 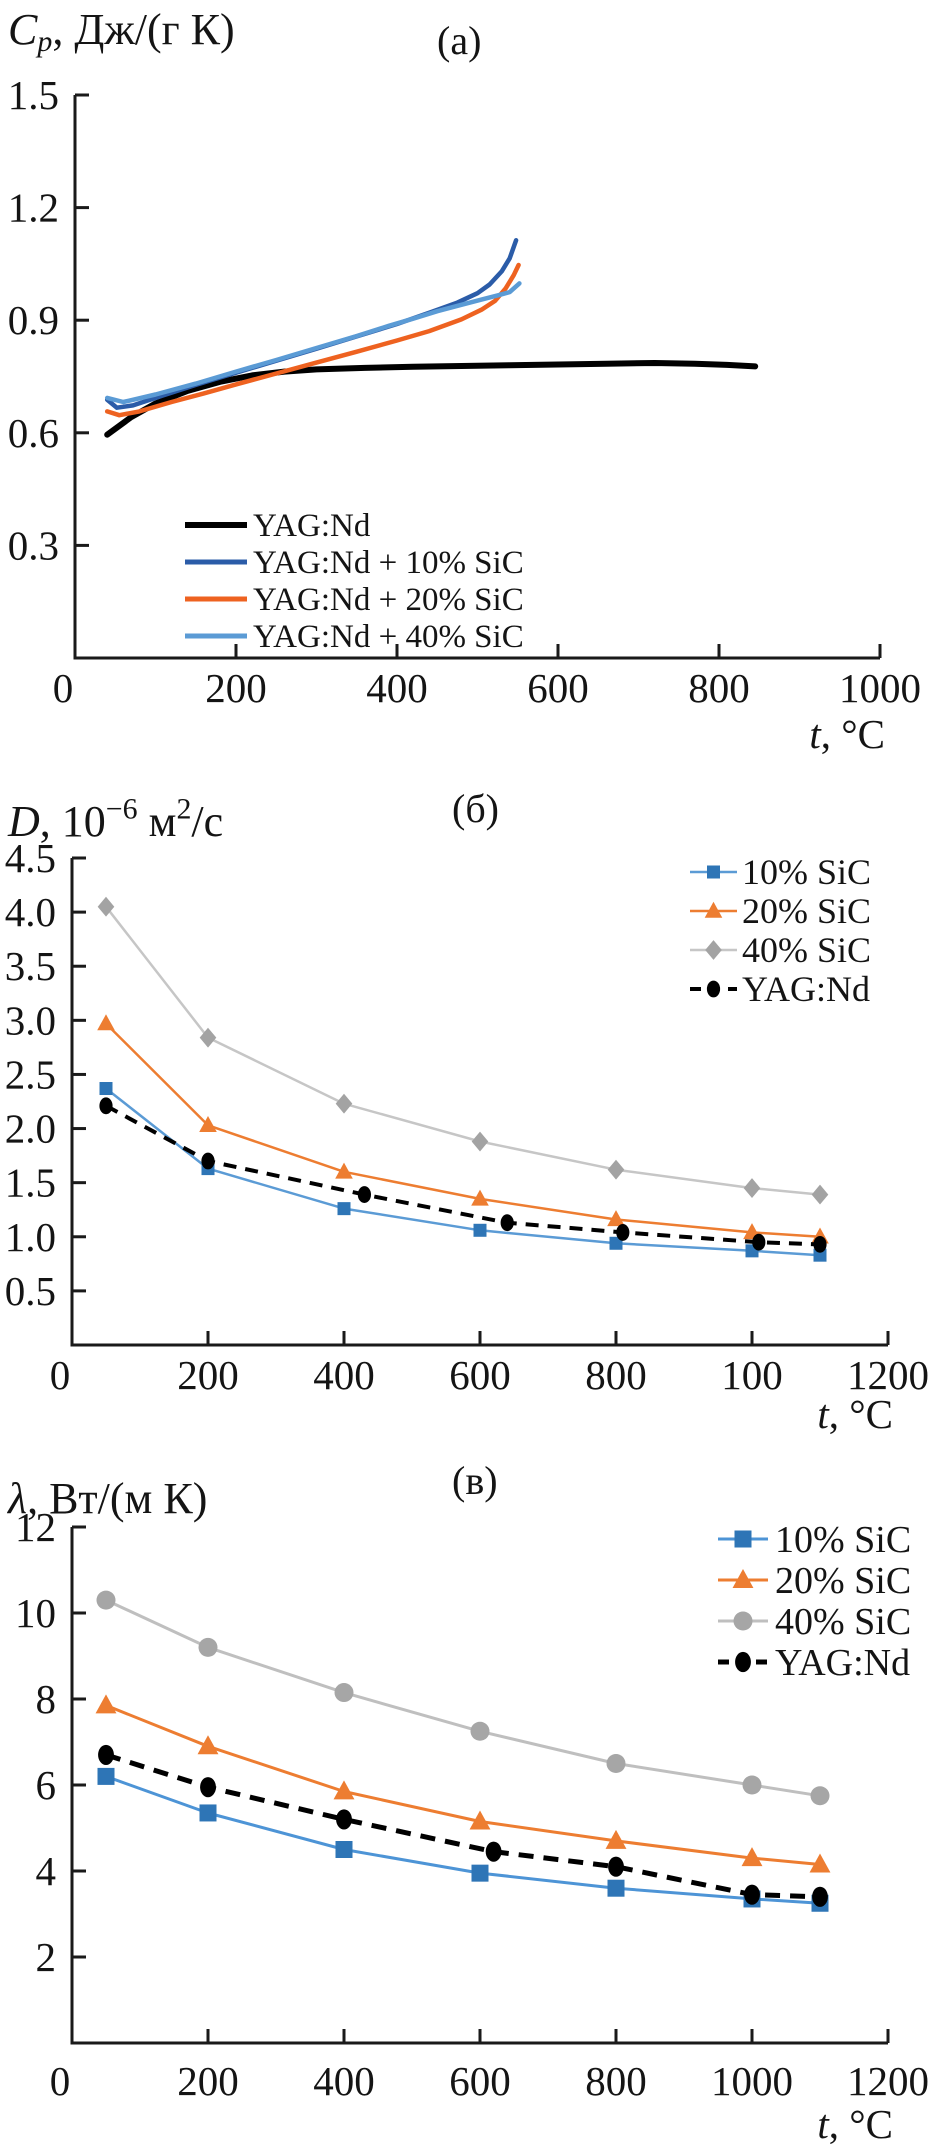 What do you see at coordinates (33, 433) in the screenshot?
I see `y-tick-label: 0.6` at bounding box center [33, 433].